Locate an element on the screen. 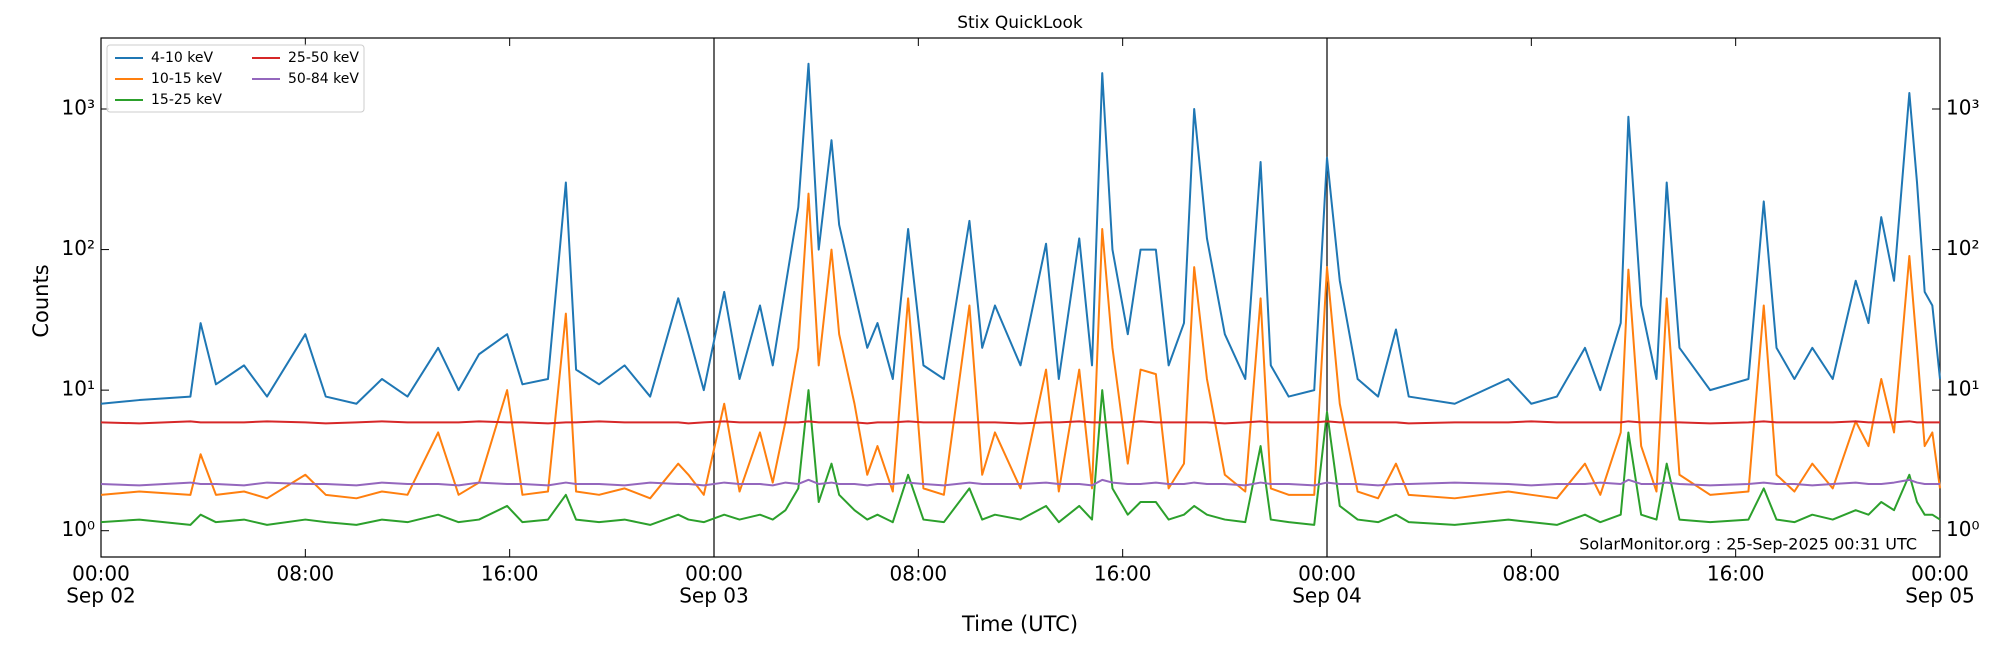  y-tick-label: 10¹ is located at coordinates (78, 389).